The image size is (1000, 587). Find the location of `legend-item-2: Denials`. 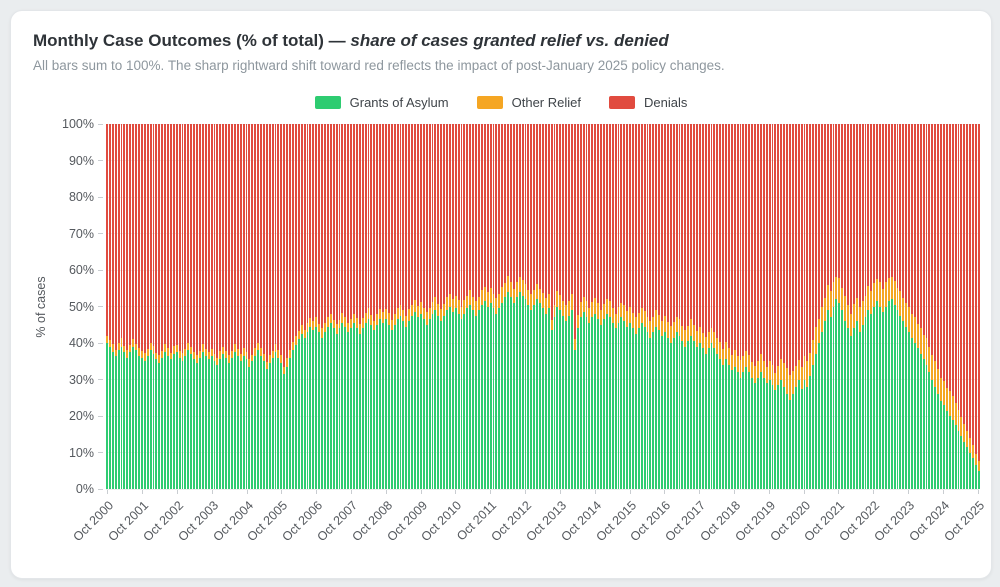

legend-item-2: Denials is located at coordinates (648, 102).